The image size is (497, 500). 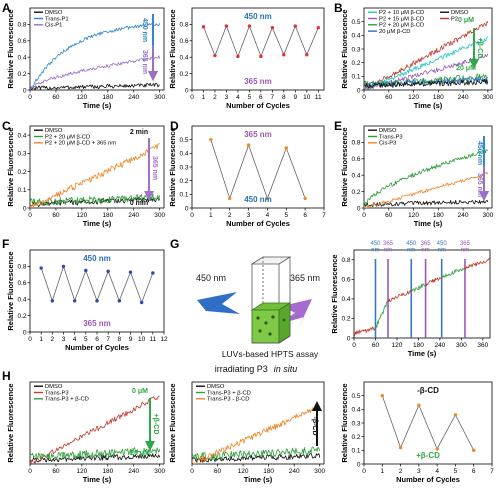 What do you see at coordinates (394, 32) in the screenshot?
I see `legend-entry: 20 μM β-CD` at bounding box center [394, 32].